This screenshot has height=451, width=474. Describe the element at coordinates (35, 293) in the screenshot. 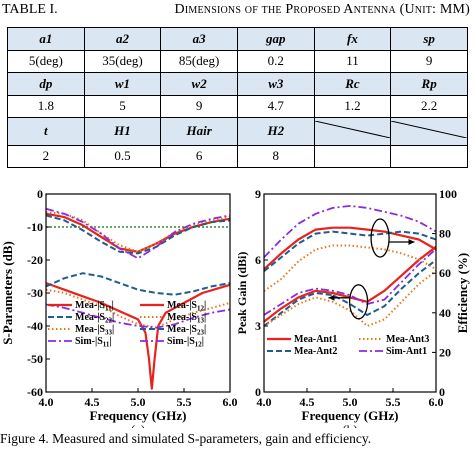

I see `y-tick-label-a: -30` at that location.